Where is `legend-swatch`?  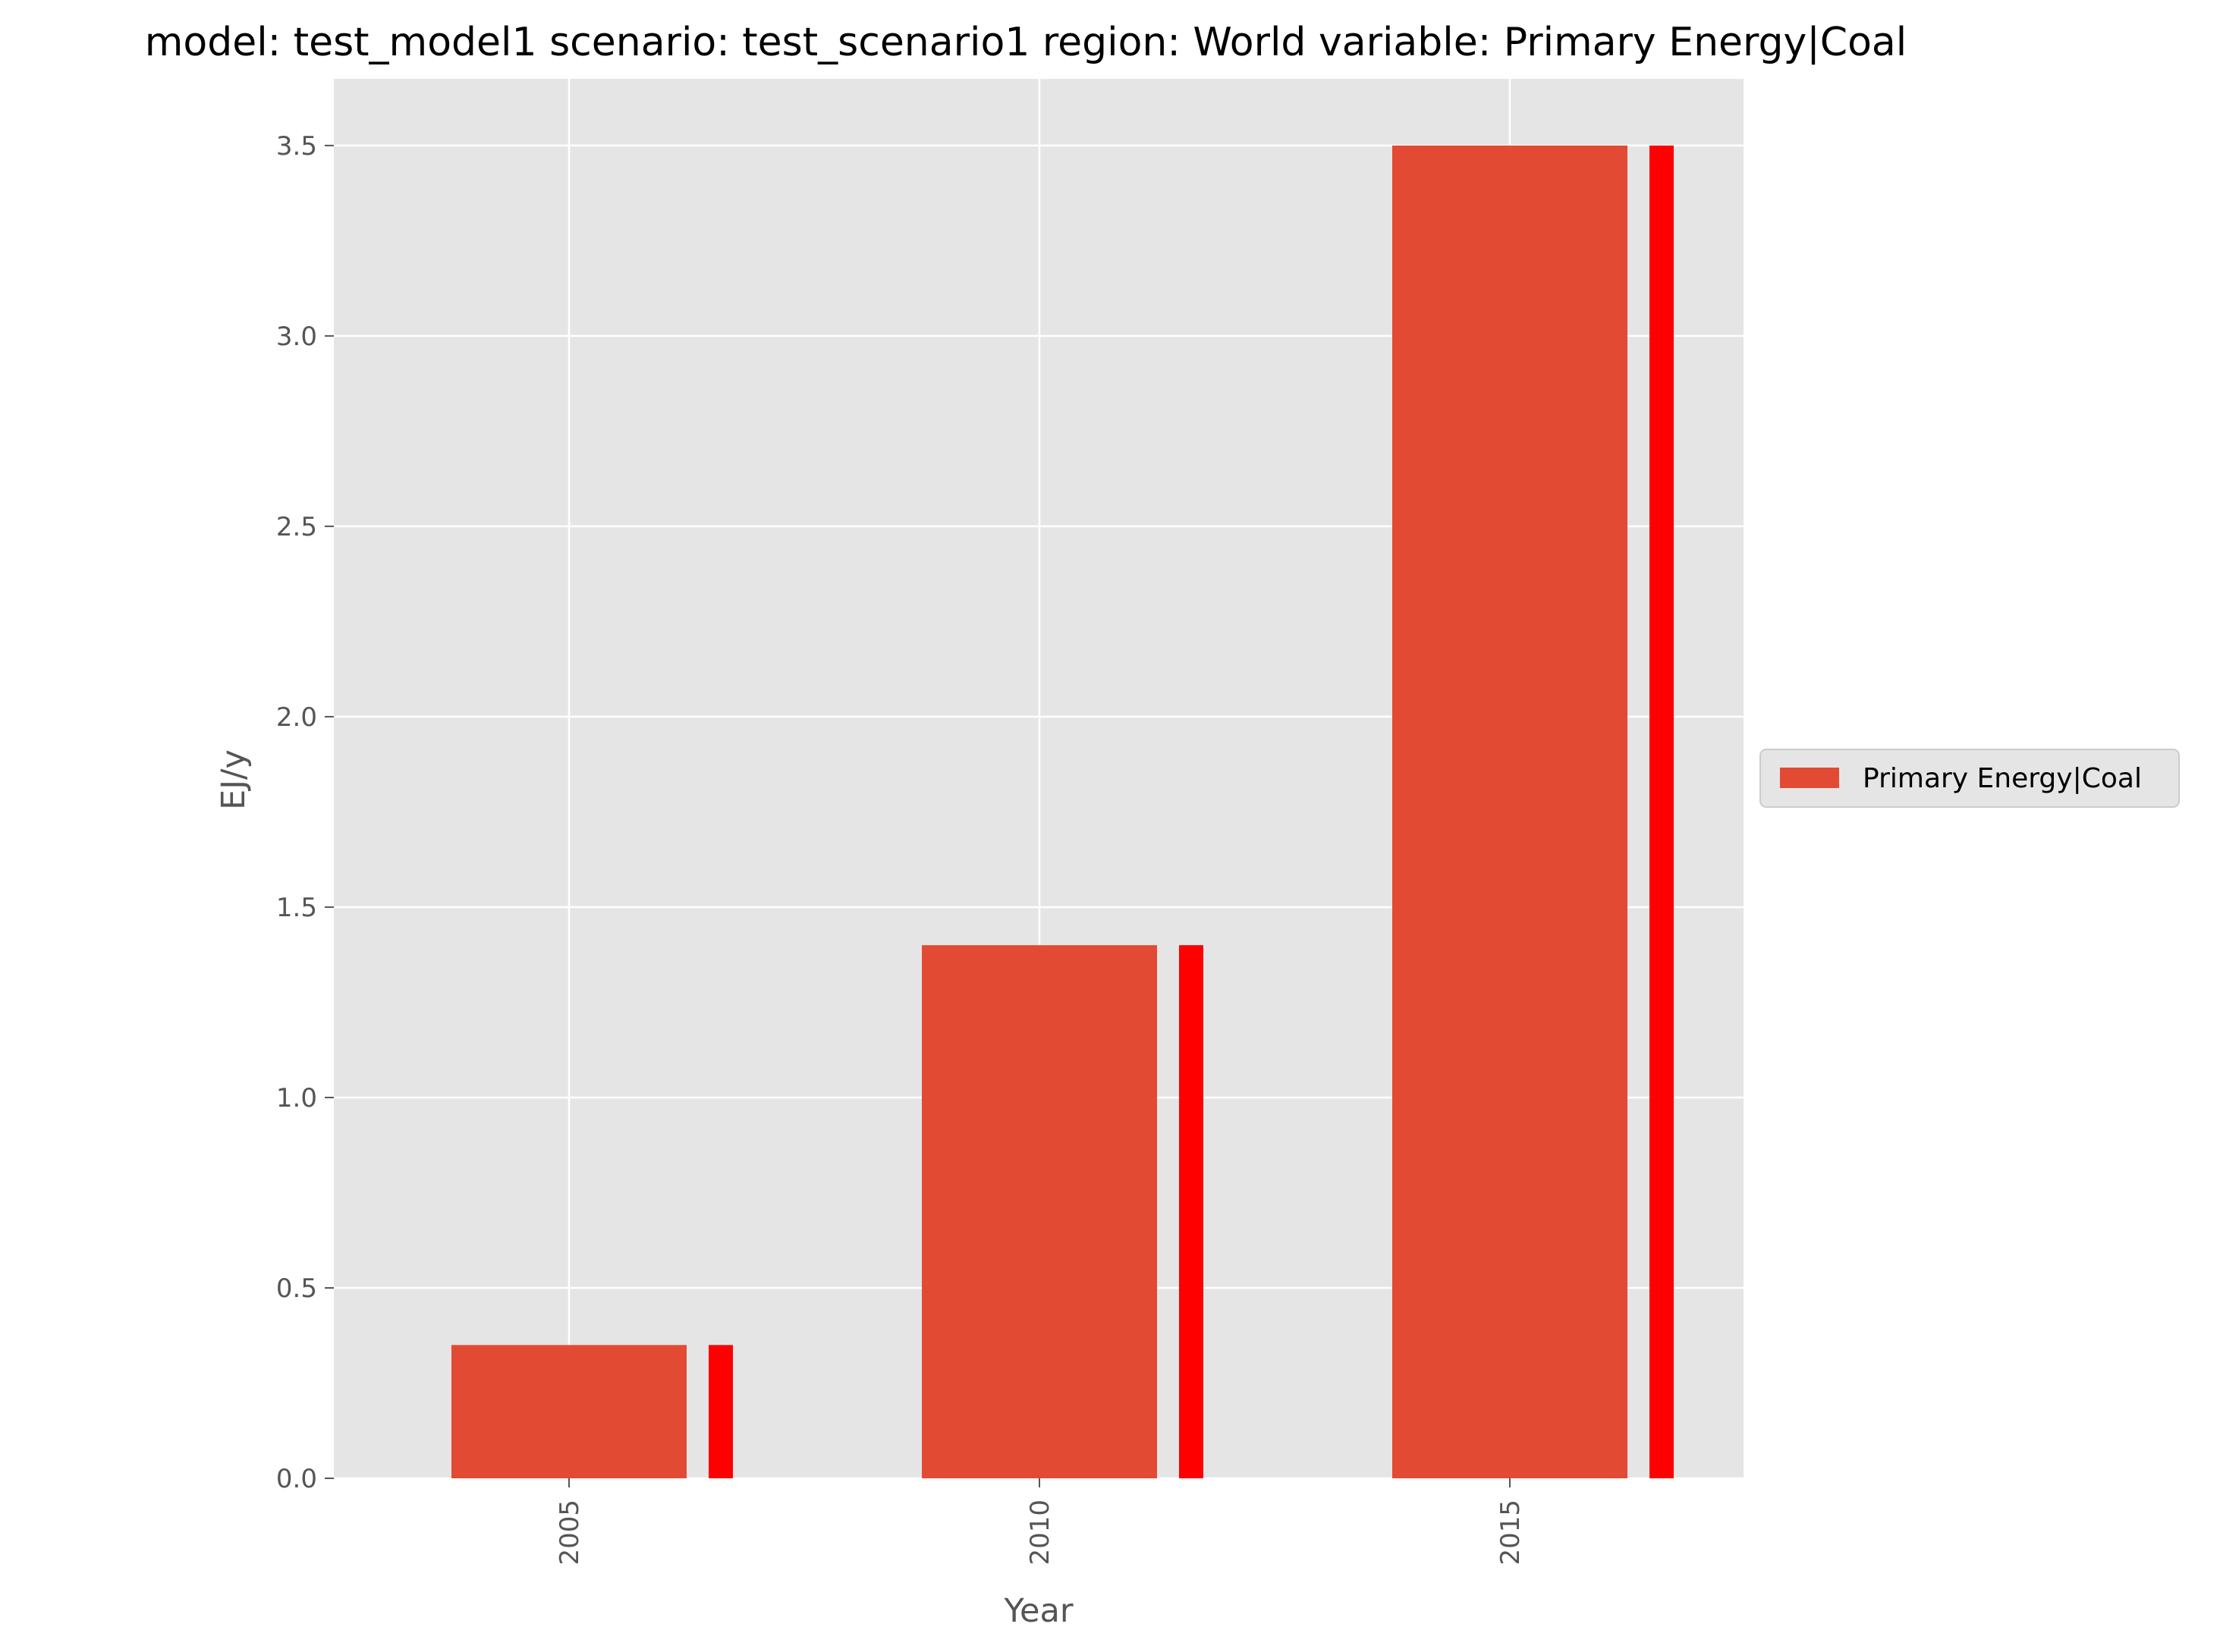
legend-swatch is located at coordinates (1810, 778).